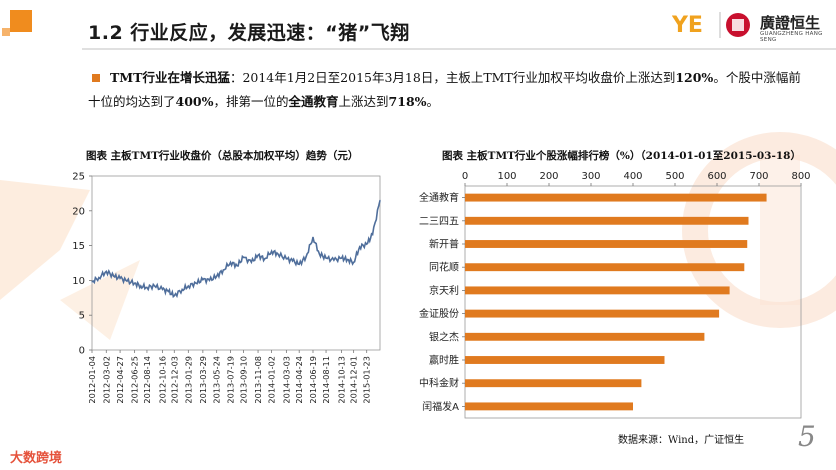  Describe the element at coordinates (791, 37) in the screenshot. I see `brand-subtitle: GUANGZHENG HANG SENG` at that location.